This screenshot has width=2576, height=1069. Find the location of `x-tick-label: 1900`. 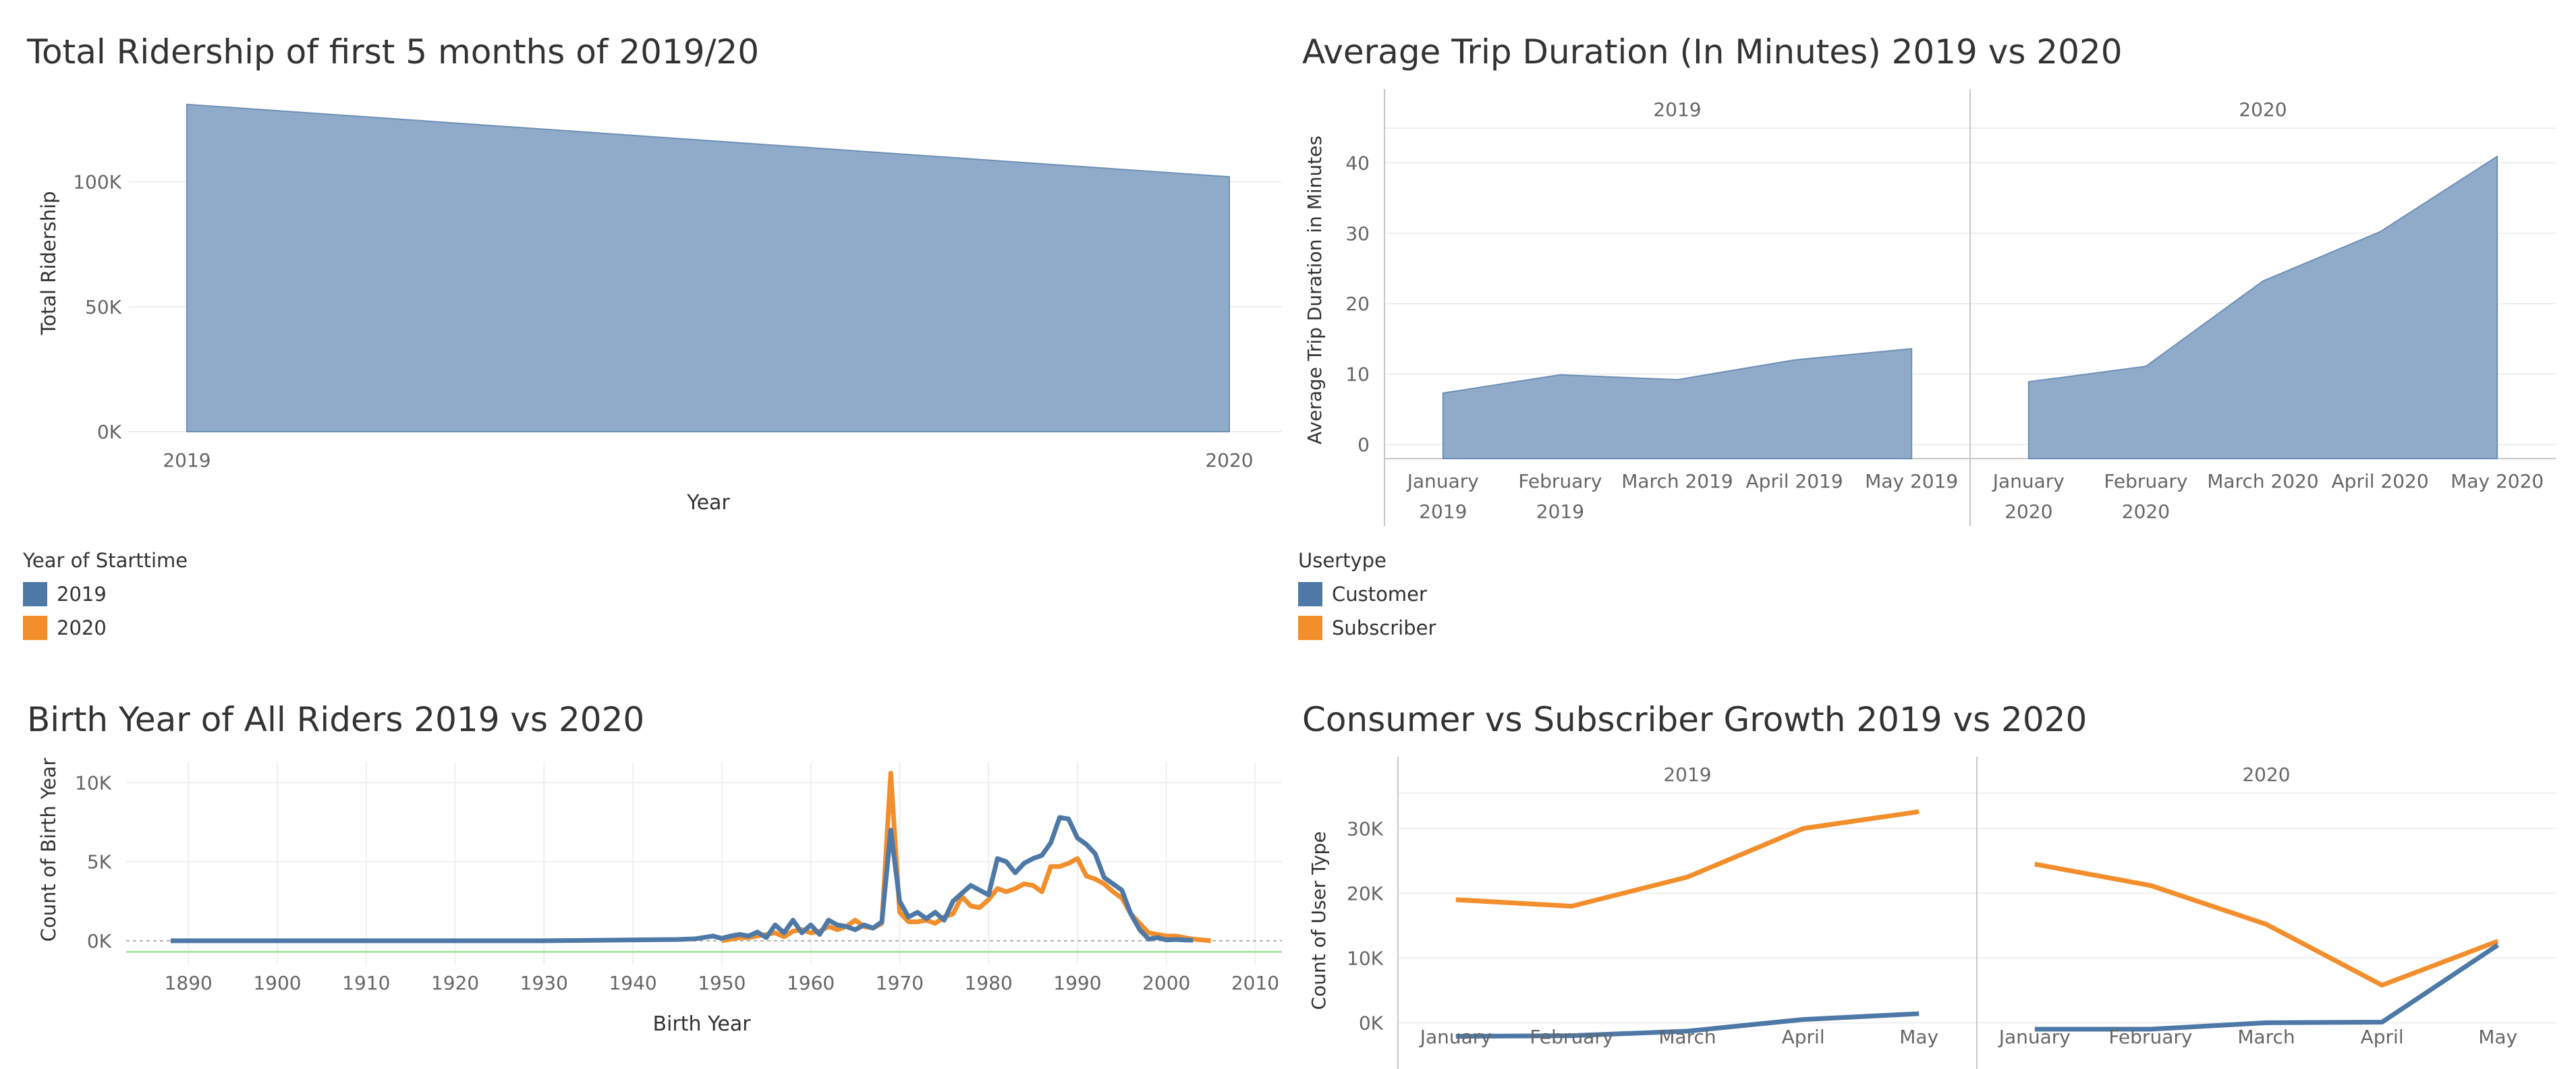

x-tick-label: 1900 is located at coordinates (277, 983).